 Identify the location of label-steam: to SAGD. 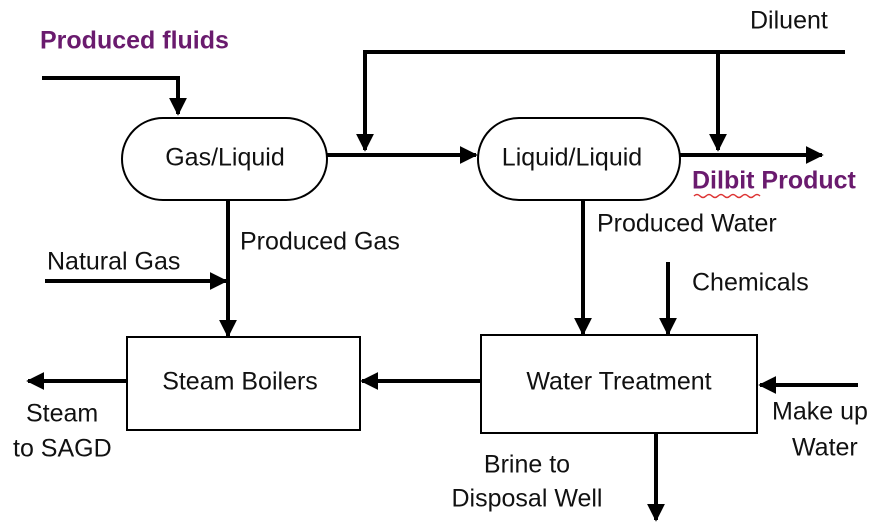
(62, 449).